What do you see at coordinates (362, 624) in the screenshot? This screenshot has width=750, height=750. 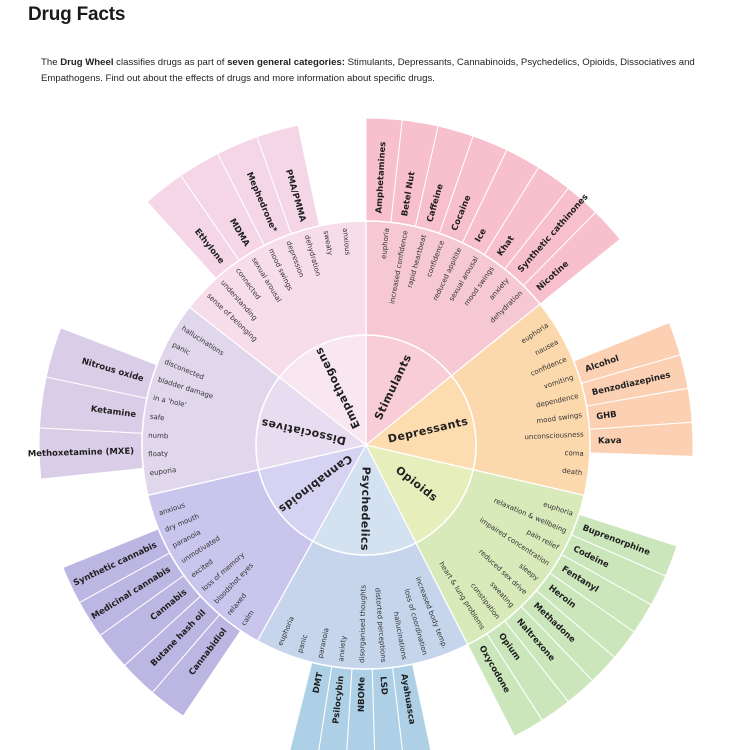 I see `effect-label: disorganised thoughts` at bounding box center [362, 624].